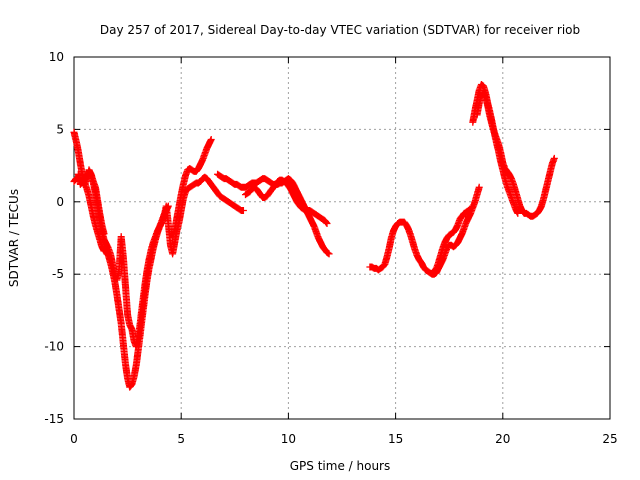 Image resolution: width=640 pixels, height=480 pixels. Describe the element at coordinates (54, 419) in the screenshot. I see `y-tick-label: -15` at that location.